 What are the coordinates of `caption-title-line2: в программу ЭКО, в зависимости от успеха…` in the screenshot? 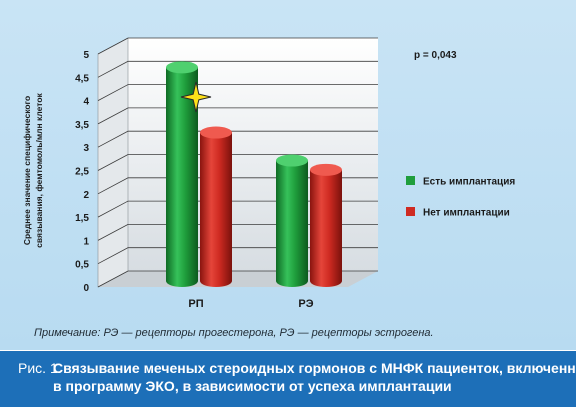 It's located at (252, 386).